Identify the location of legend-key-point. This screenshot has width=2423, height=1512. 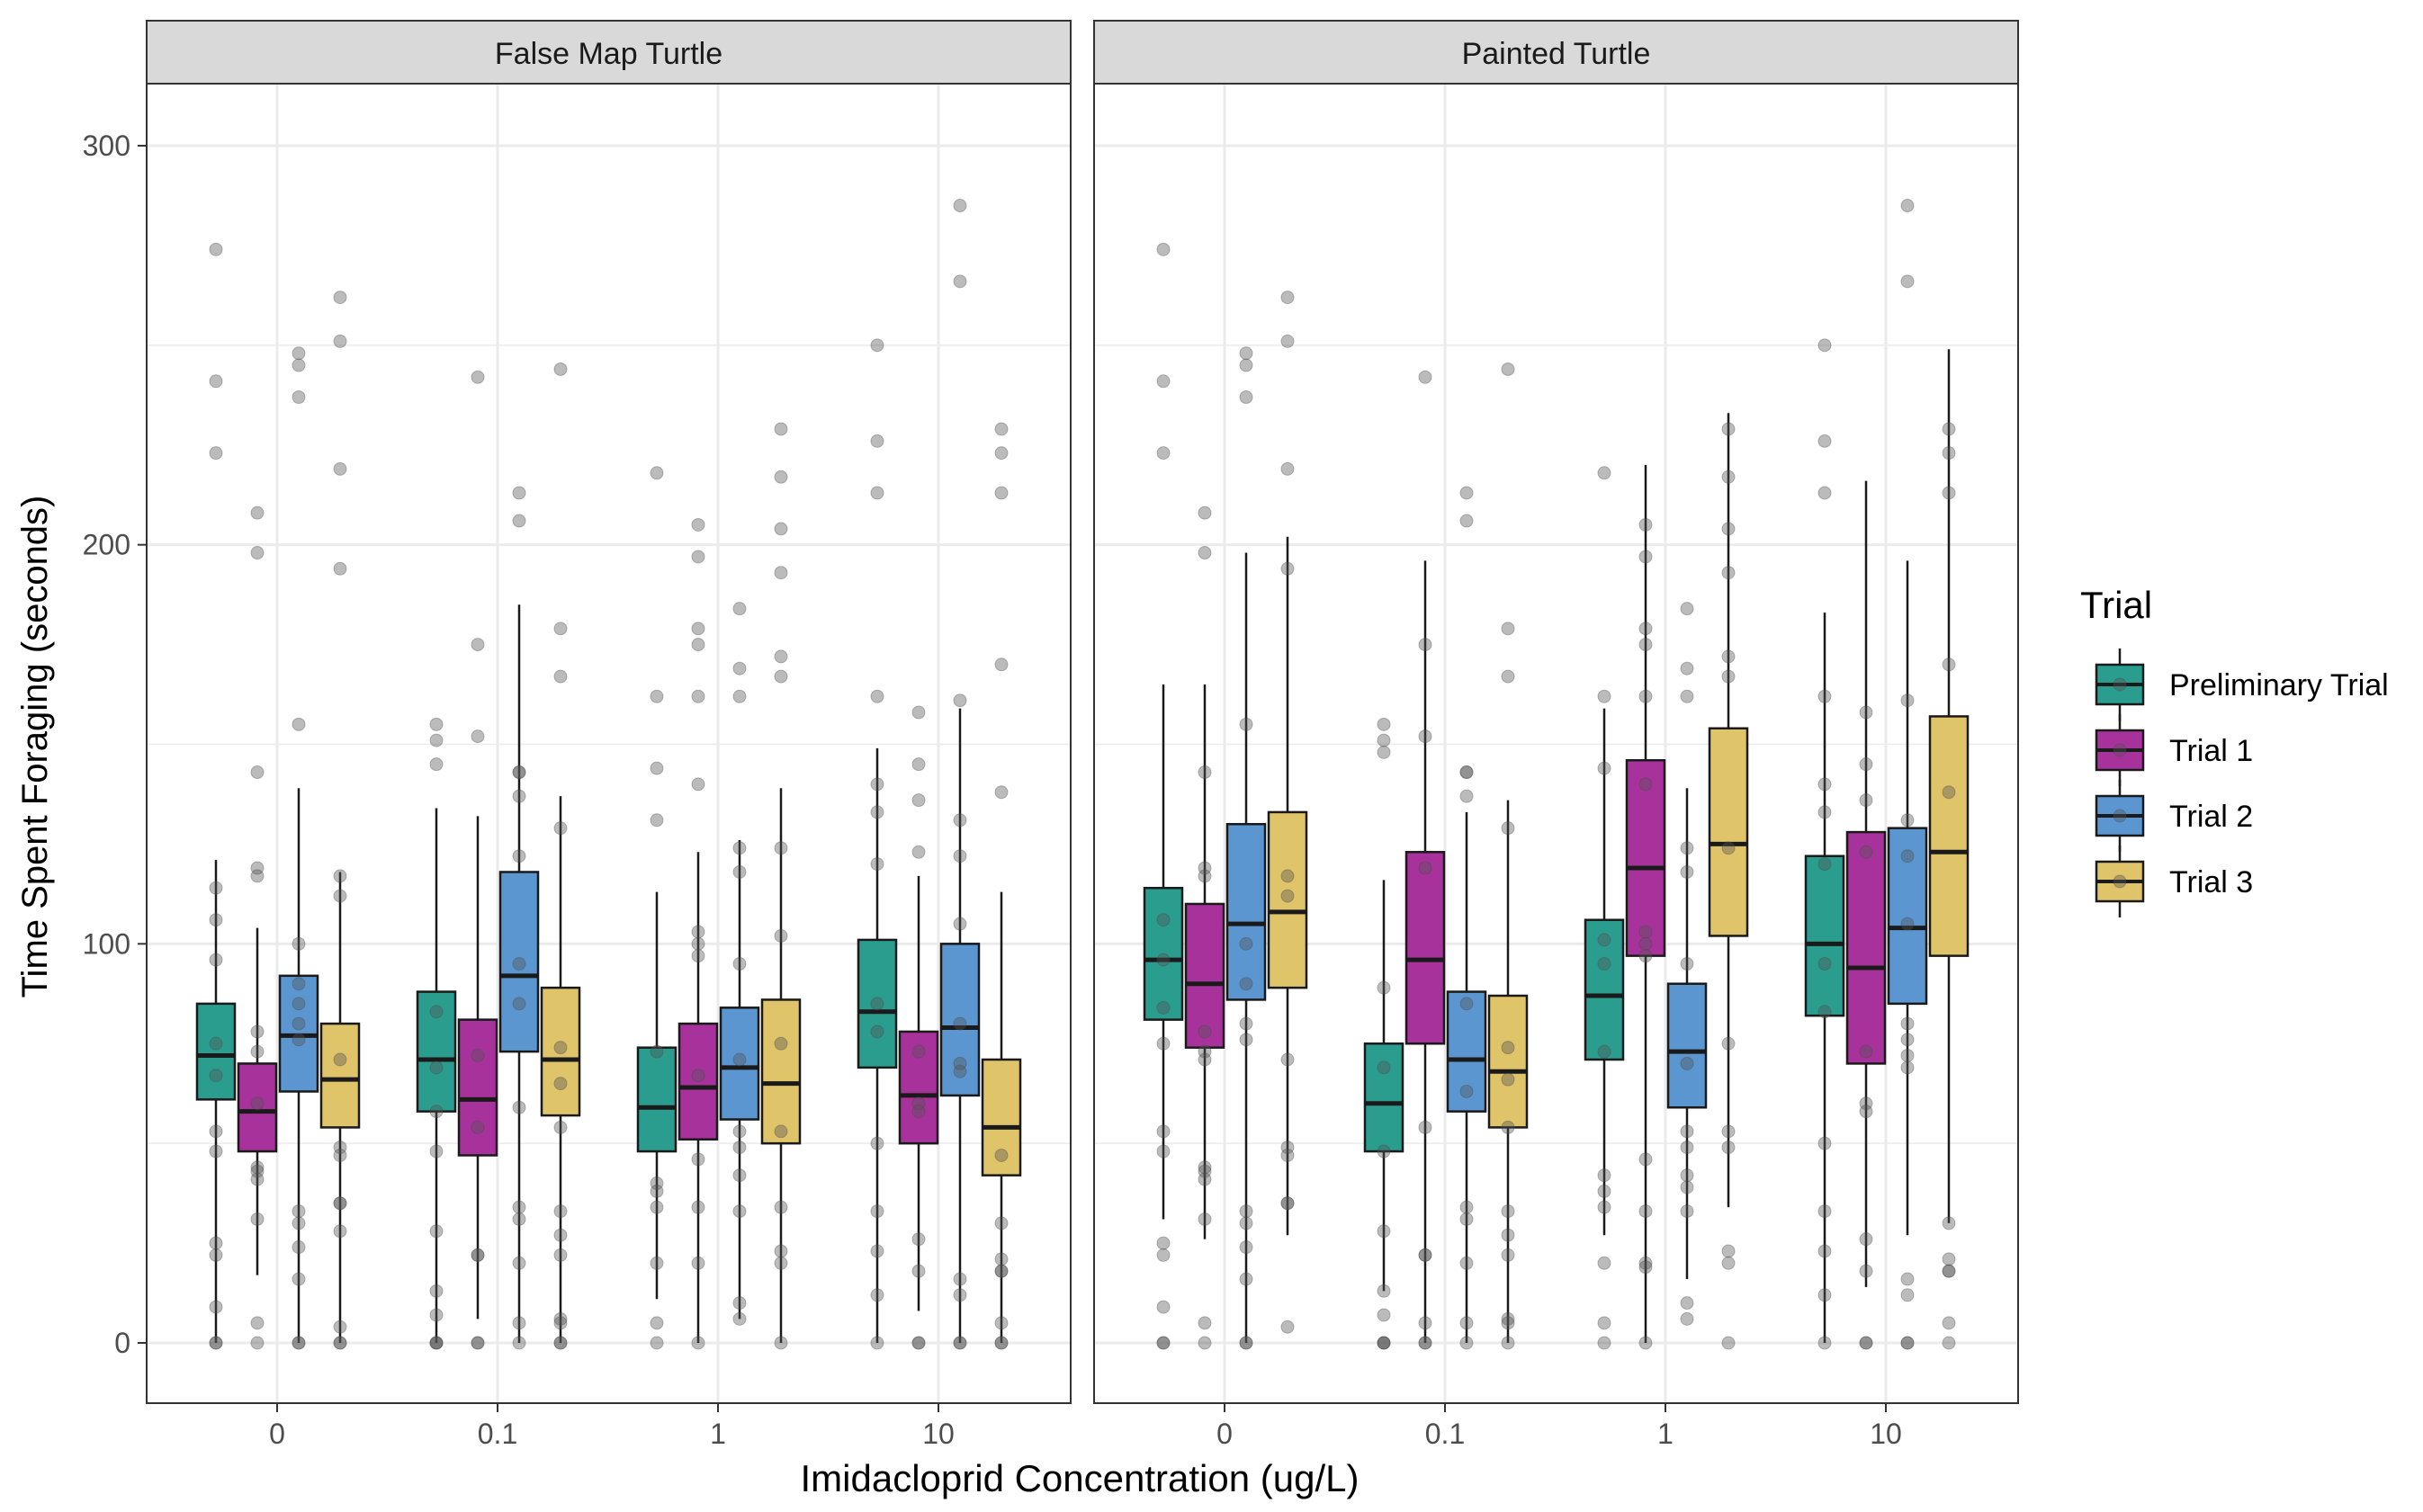
(2120, 684).